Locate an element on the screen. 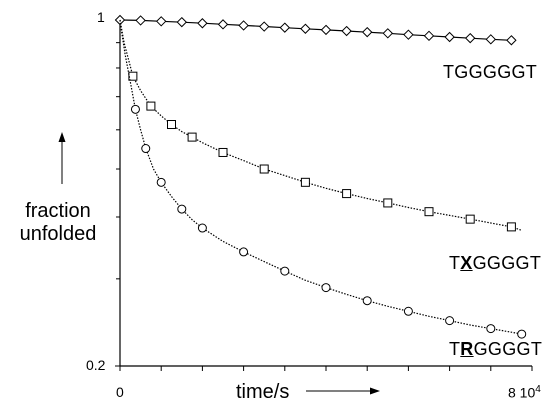 The height and width of the screenshot is (410, 555). y-axis-label-line1: fraction is located at coordinates (58, 211).